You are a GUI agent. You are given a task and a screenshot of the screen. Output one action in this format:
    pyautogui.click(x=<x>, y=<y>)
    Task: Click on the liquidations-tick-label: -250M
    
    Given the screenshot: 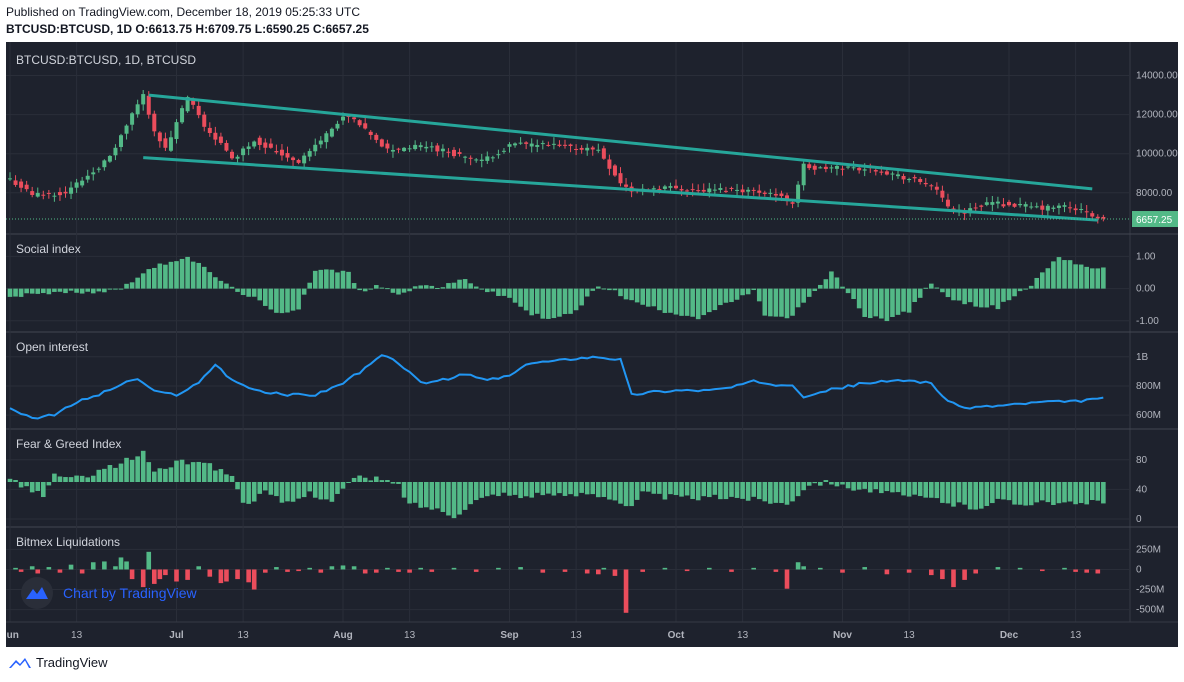 What is the action you would take?
    pyautogui.click(x=1150, y=590)
    